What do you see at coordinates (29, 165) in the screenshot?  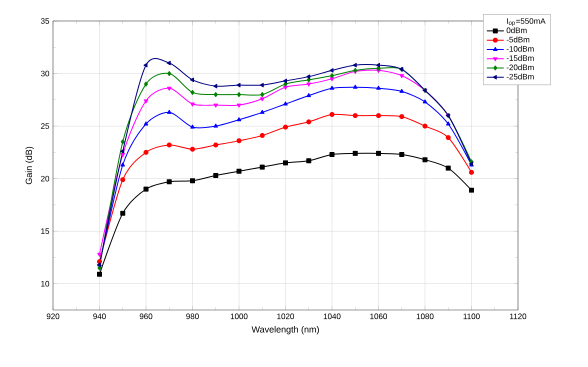 I see `y-axis-title: Gain (dB)` at bounding box center [29, 165].